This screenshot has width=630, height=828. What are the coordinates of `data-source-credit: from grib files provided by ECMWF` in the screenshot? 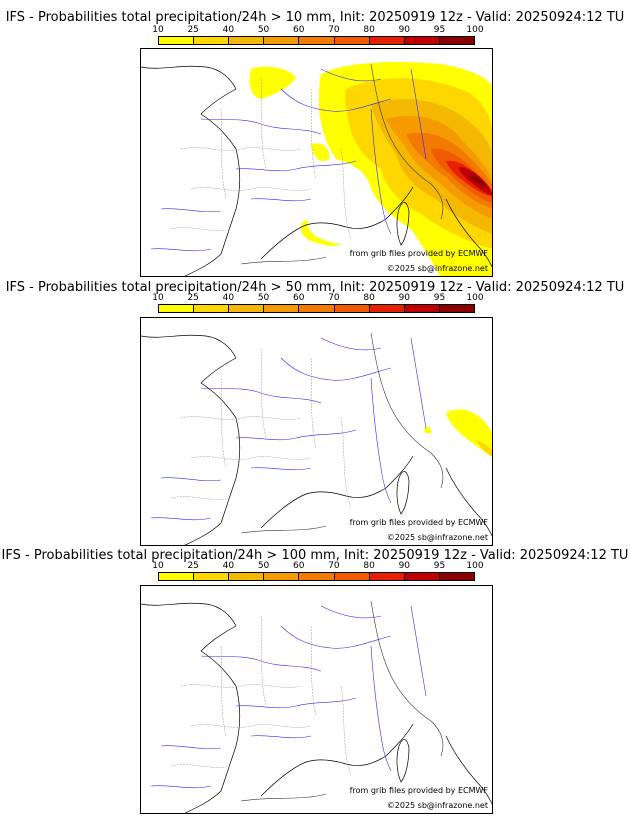 It's located at (418, 253).